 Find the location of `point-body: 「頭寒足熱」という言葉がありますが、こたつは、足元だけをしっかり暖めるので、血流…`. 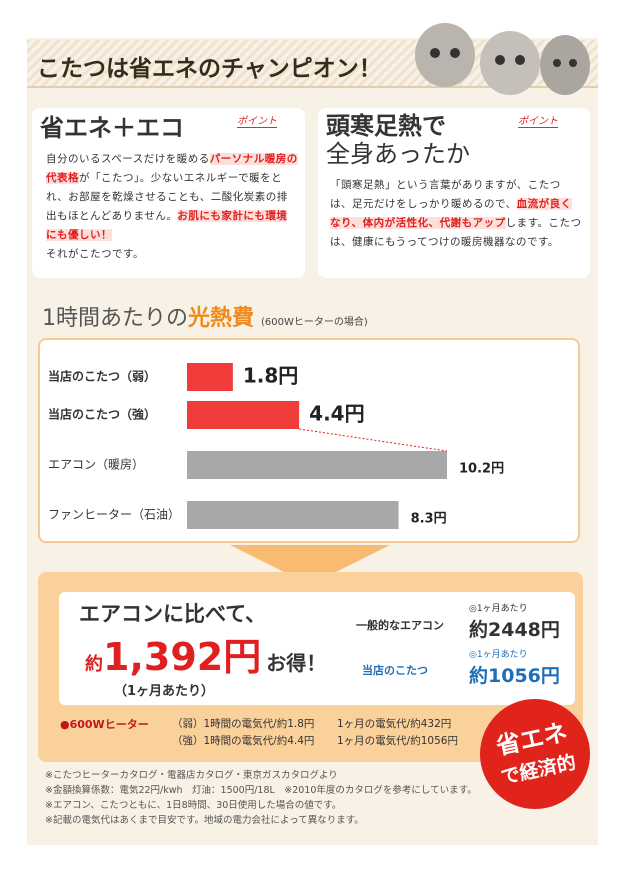

point-body: 「頭寒足熱」という言葉がありますが、こたつは、足元だけをしっかり暖めるので、血流… is located at coordinates (456, 214).